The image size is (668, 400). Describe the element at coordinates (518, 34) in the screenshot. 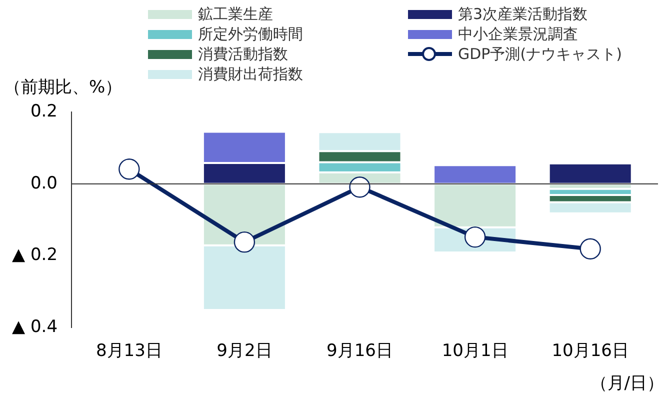

I see `legend-label: 中小企業景況調査` at that location.